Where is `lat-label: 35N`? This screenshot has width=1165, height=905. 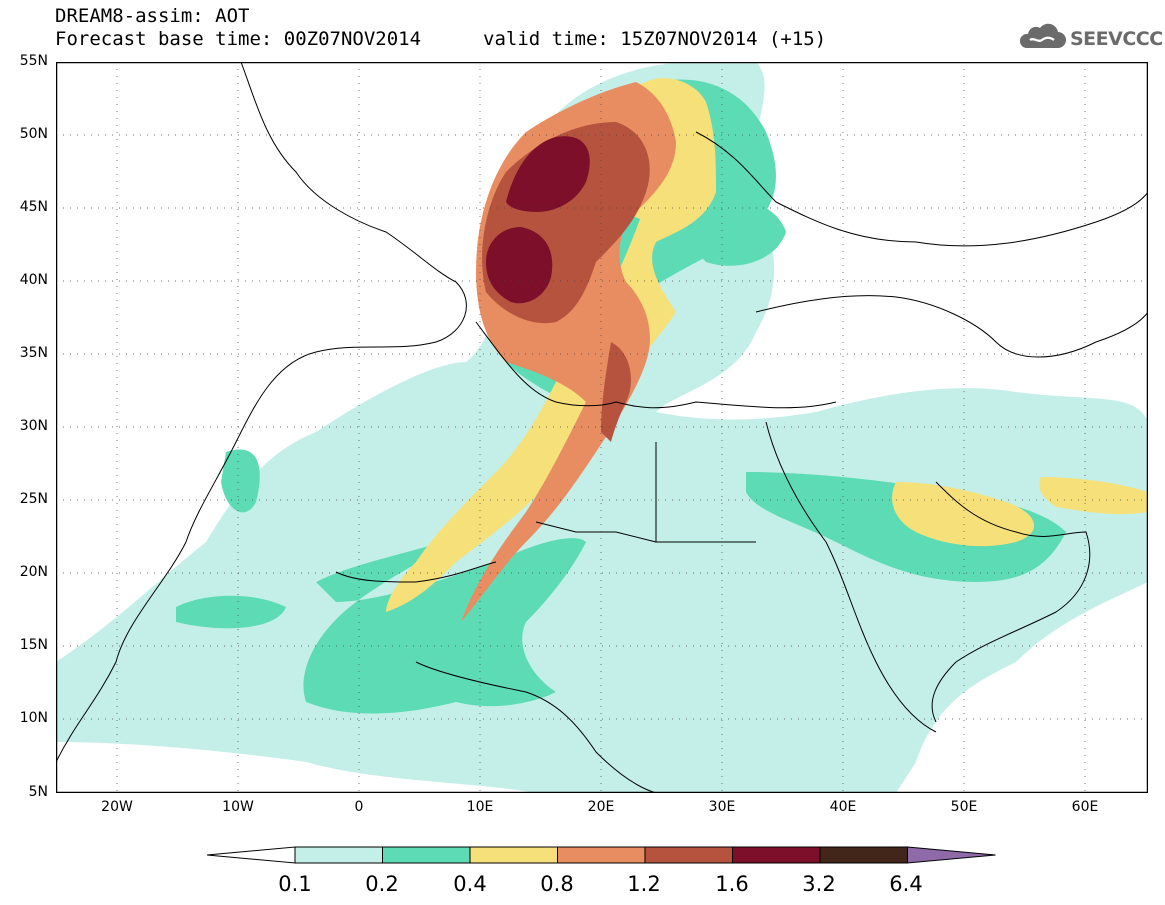 lat-label: 35N is located at coordinates (33, 353).